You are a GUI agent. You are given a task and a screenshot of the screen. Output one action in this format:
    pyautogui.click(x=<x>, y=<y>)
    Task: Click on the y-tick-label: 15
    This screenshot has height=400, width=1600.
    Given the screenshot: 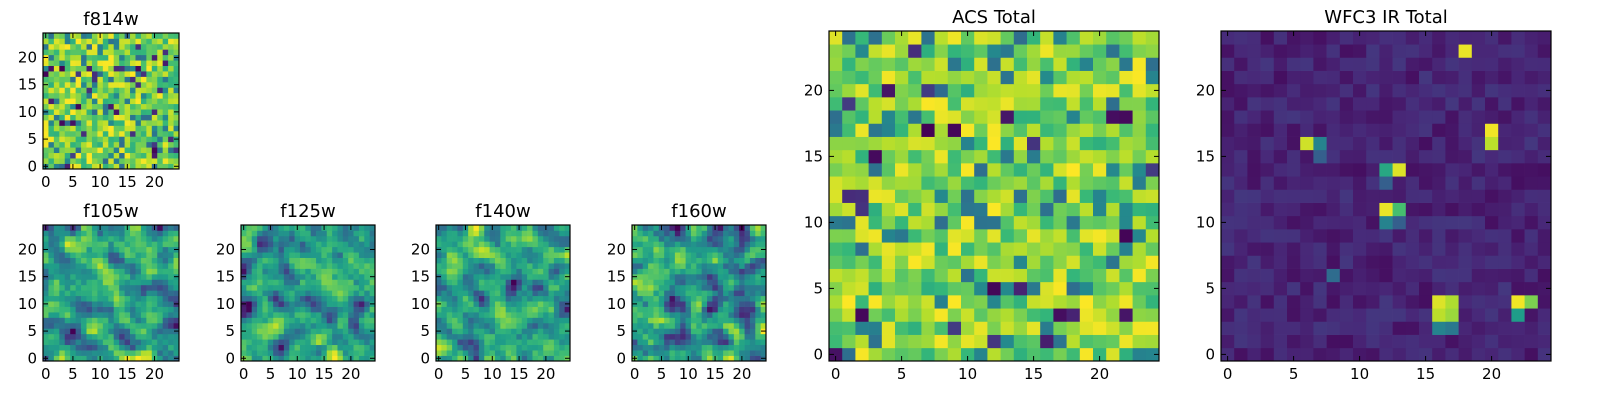 What is the action you would take?
    pyautogui.click(x=225, y=277)
    